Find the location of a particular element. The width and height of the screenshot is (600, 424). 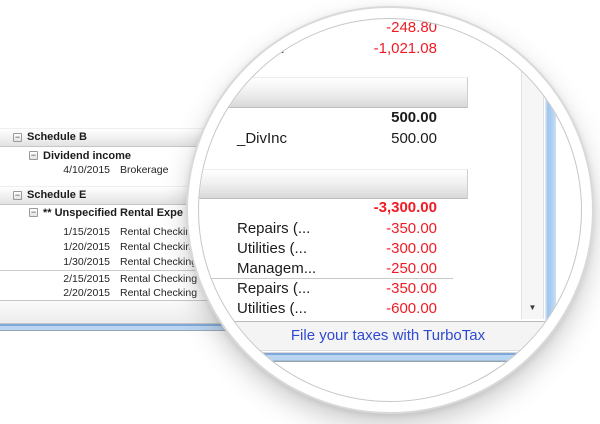

transaction-date: 1/20/2015 is located at coordinates (86, 247).